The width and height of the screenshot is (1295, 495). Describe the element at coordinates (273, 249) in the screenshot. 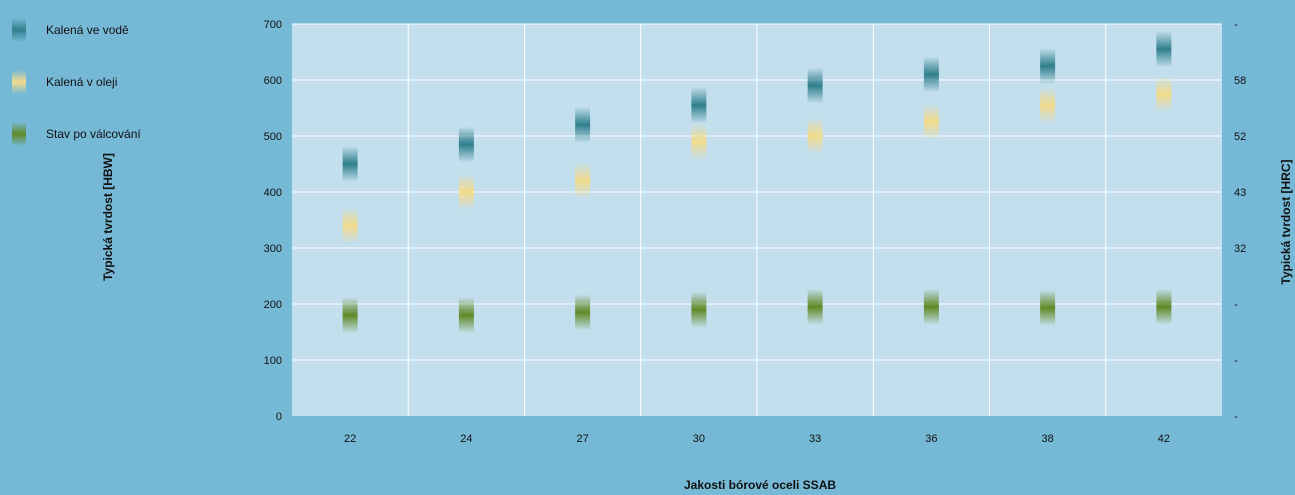

I see `y-tick-label: 300` at that location.